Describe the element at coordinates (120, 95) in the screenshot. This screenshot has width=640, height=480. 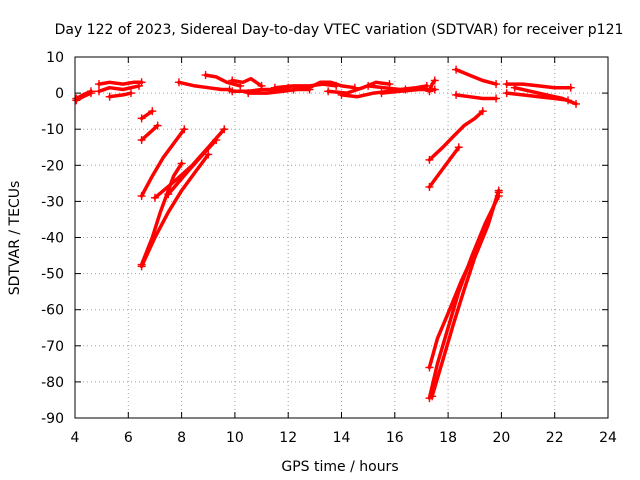
I see `series-arc-e` at that location.